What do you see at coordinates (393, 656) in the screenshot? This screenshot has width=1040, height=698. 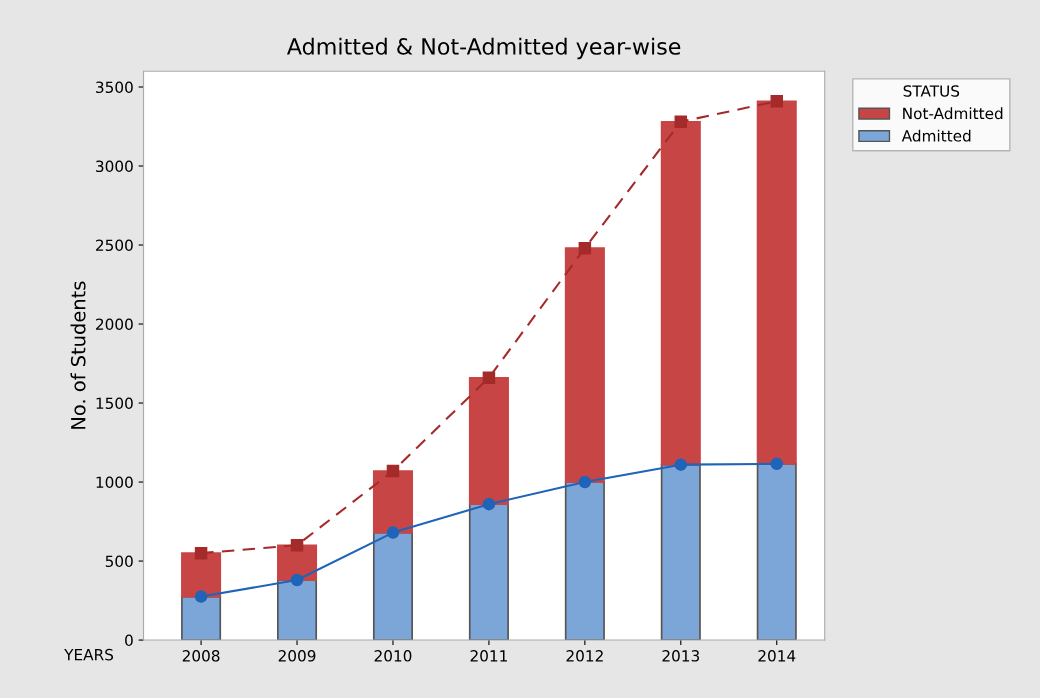 I see `x-tick-label: 2010` at bounding box center [393, 656].